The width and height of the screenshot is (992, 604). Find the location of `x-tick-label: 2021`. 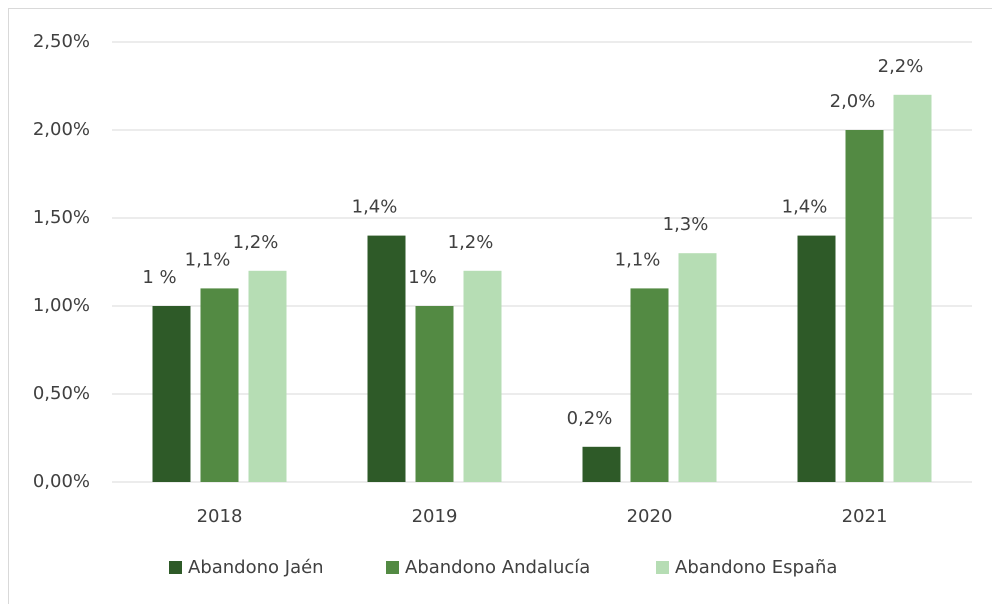

x-tick-label: 2021 is located at coordinates (865, 516).